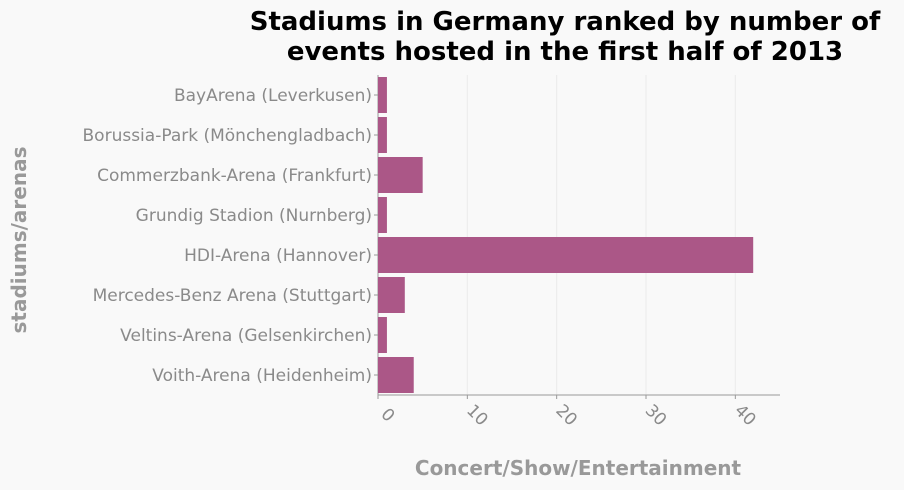 The width and height of the screenshot is (904, 490). Describe the element at coordinates (565, 22) in the screenshot. I see `chart-title-line-1: Stadiums in Germany ranked by number of` at that location.